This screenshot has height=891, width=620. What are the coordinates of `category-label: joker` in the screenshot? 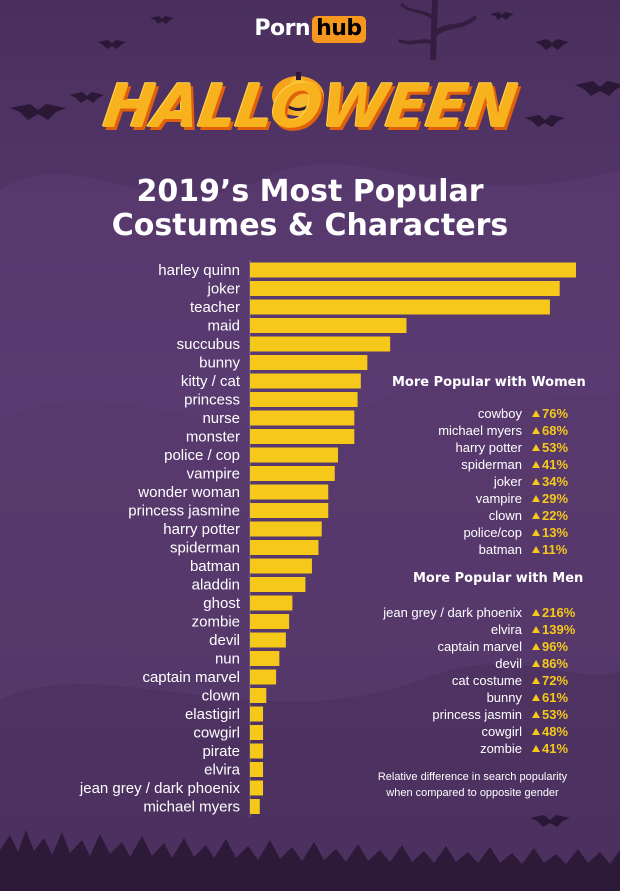 It's located at (223, 289).